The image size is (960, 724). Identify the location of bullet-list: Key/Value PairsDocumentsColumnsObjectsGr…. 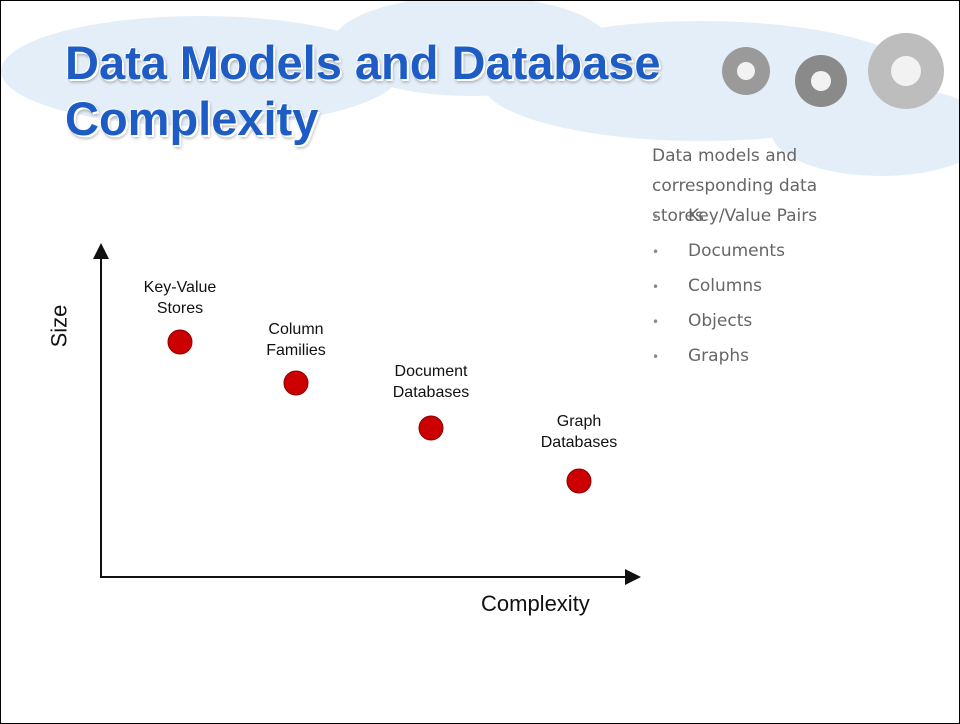
(734, 288).